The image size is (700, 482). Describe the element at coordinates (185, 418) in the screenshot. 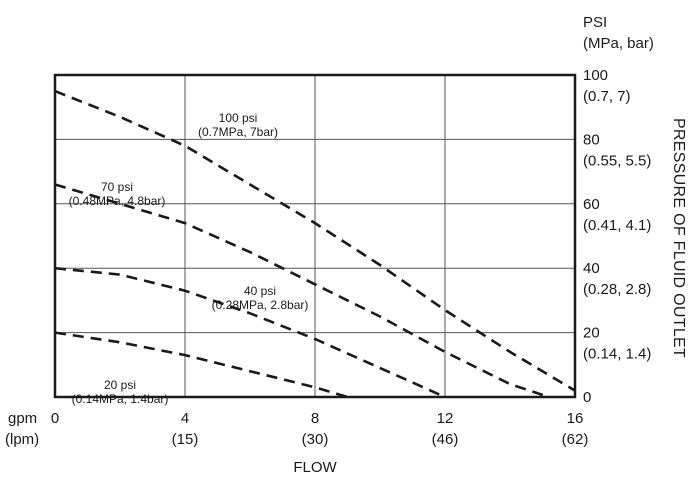

I see `x-tick-label: 4` at that location.